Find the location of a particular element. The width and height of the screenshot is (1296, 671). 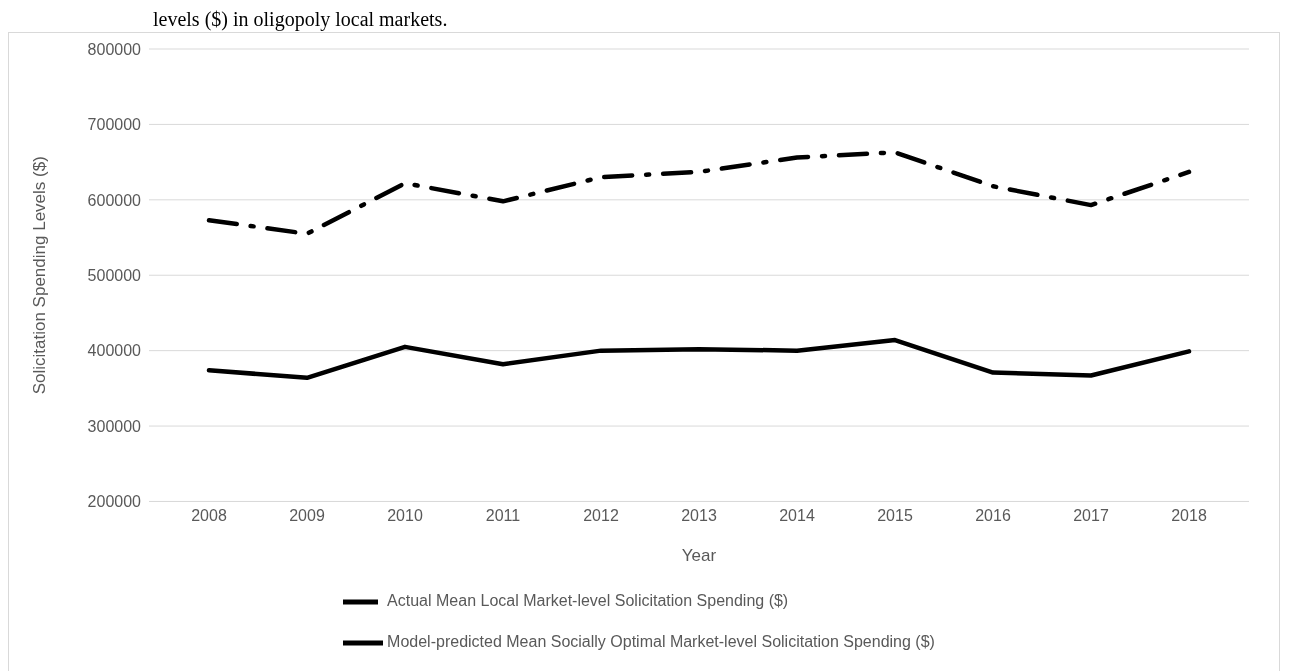

x-axis-title: Year is located at coordinates (699, 556).